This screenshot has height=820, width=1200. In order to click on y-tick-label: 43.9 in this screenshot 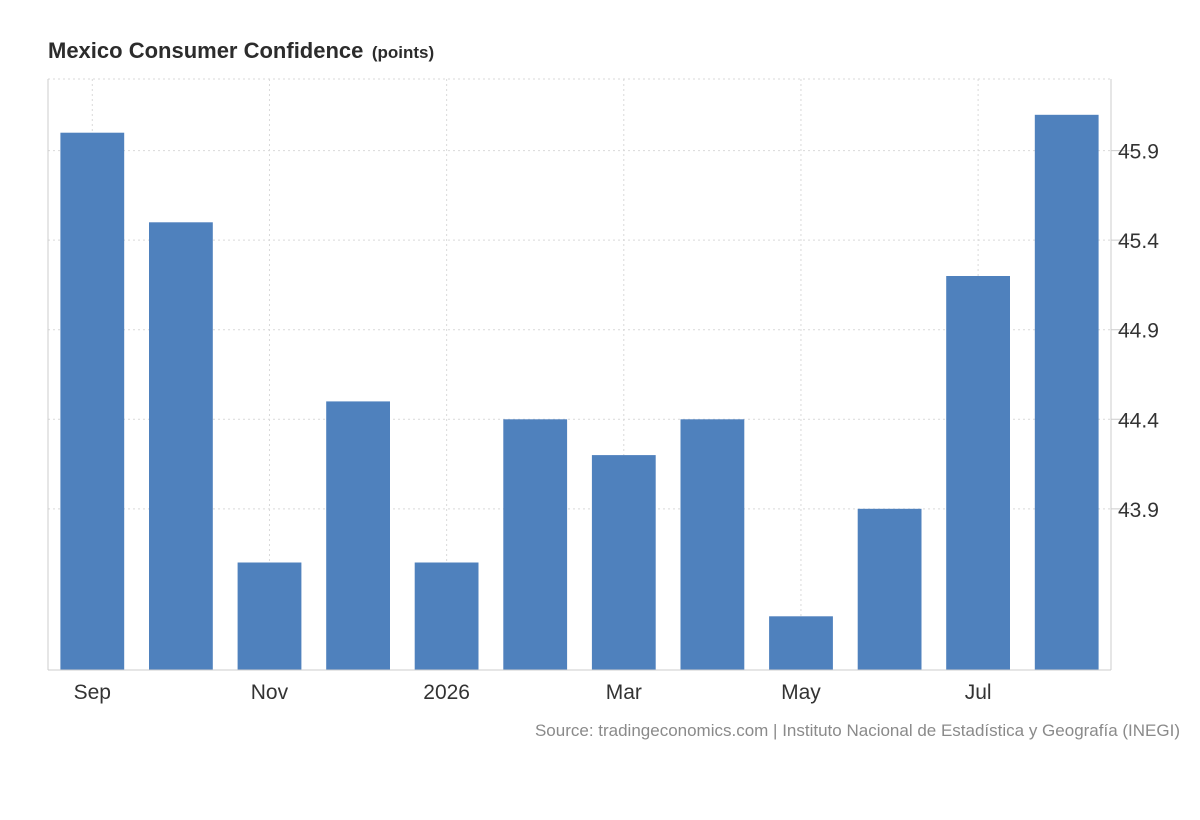, I will do `click(1138, 510)`.